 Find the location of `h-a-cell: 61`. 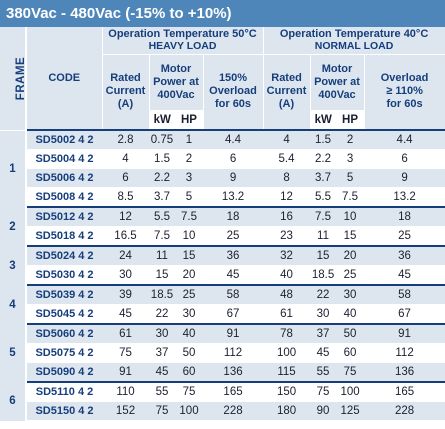

h-a-cell: 61 is located at coordinates (125, 333).